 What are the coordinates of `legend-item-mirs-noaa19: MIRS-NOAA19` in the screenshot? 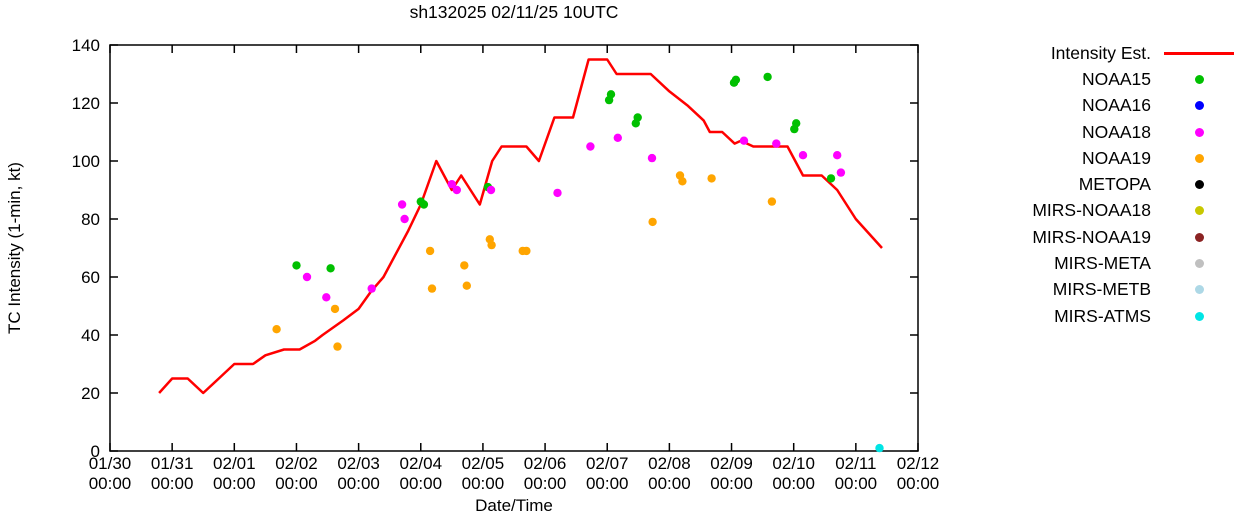 It's located at (1133, 237).